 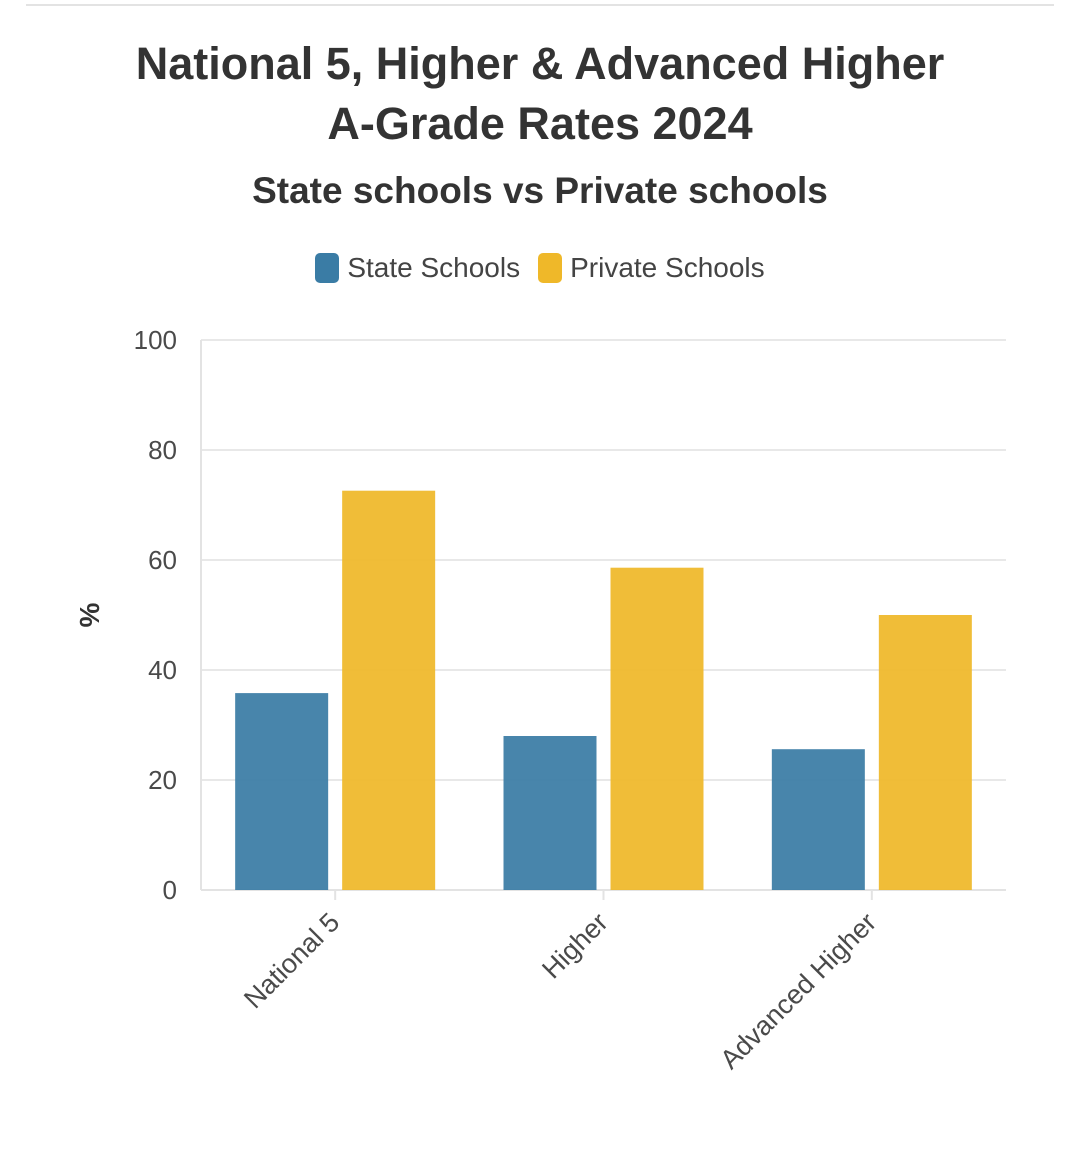 What do you see at coordinates (540, 190) in the screenshot?
I see `chart-subtitle: State schools vs Private schools` at bounding box center [540, 190].